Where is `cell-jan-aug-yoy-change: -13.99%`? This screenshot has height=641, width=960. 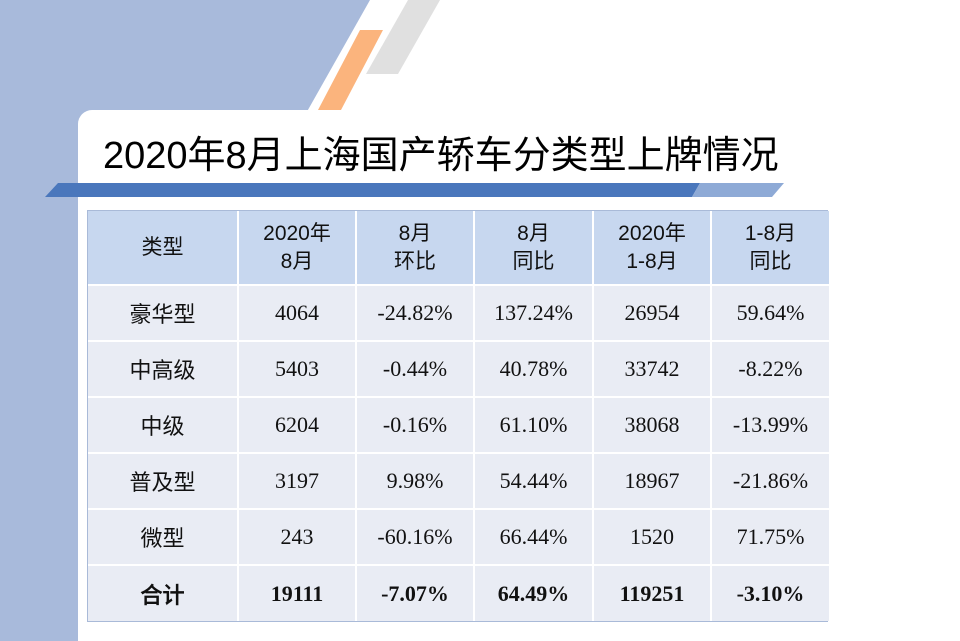 cell-jan-aug-yoy-change: -13.99% is located at coordinates (770, 425).